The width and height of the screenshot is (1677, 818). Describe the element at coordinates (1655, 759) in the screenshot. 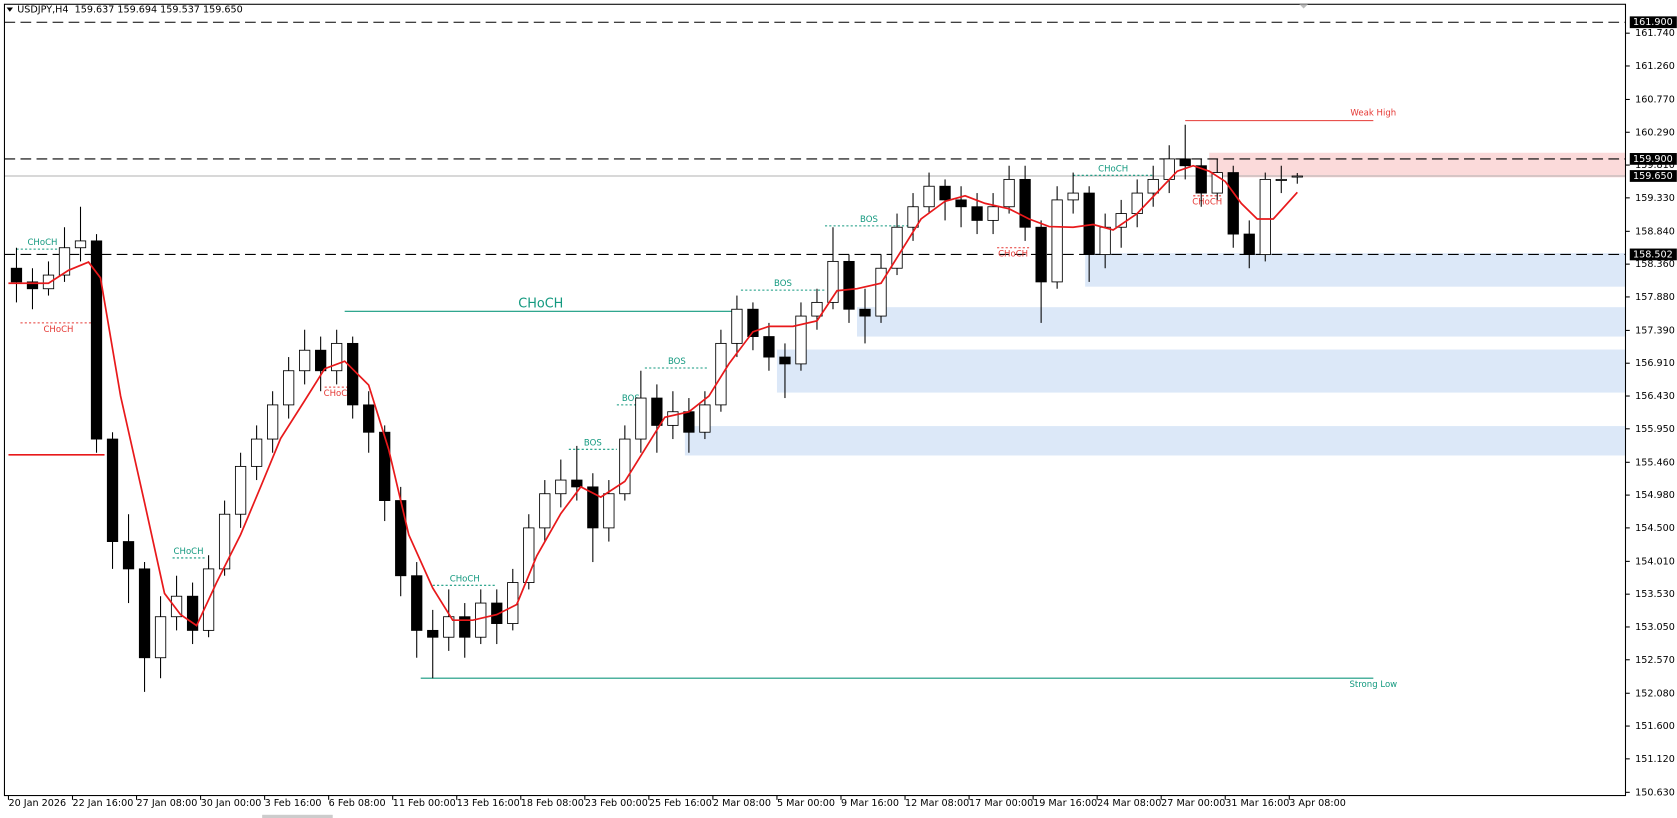

I see `y-tick-label: 151.120` at that location.